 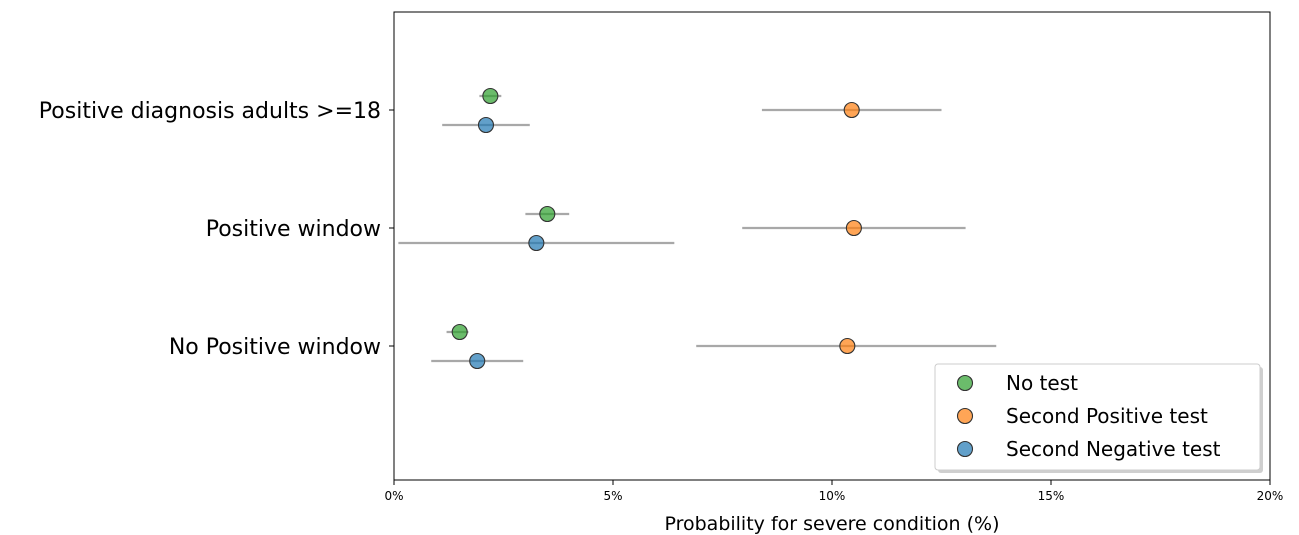 I want to click on legend-label: Second Negative test, so click(x=1113, y=449).